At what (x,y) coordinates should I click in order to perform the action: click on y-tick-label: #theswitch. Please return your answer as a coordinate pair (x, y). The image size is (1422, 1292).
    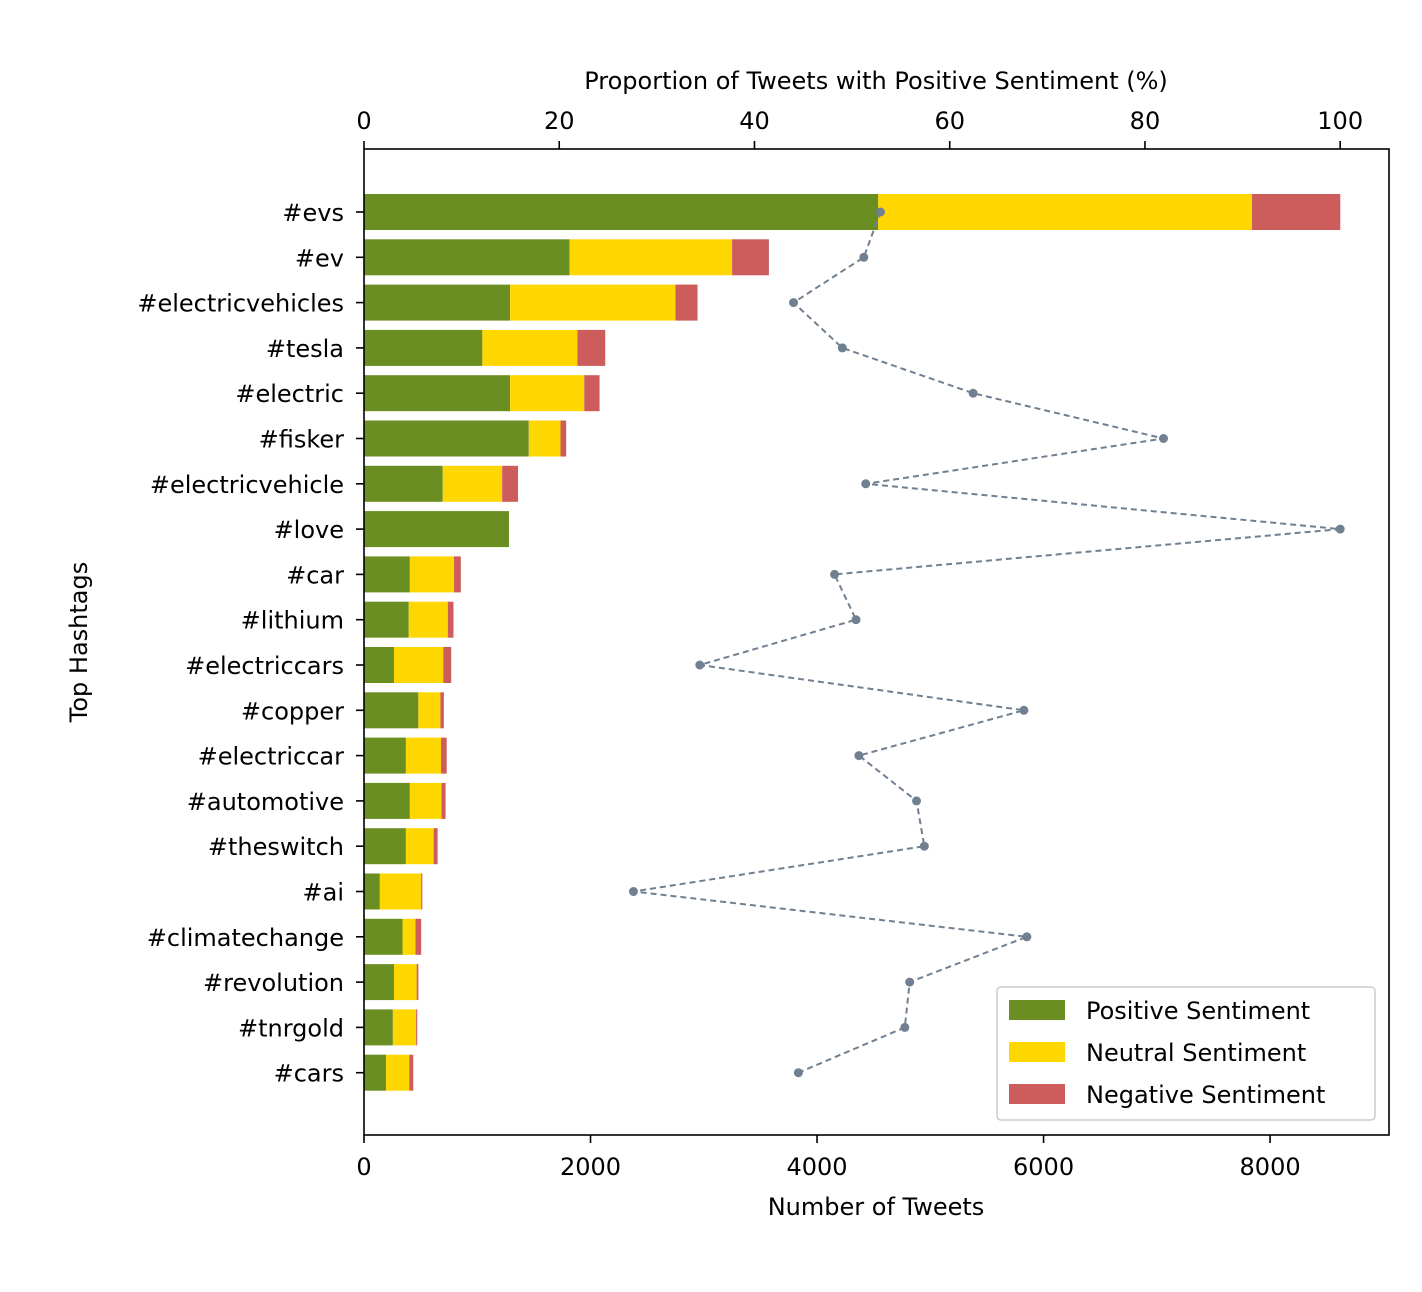
    Looking at the image, I should click on (276, 847).